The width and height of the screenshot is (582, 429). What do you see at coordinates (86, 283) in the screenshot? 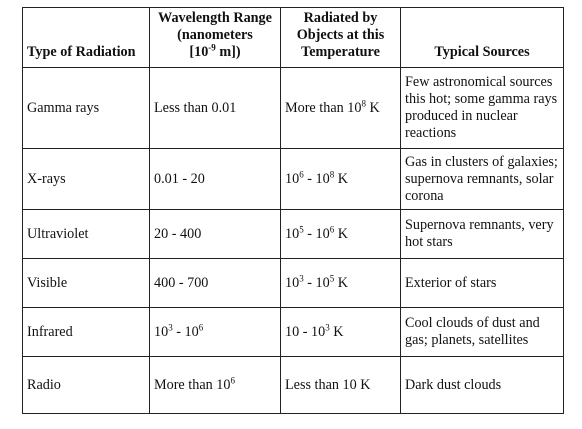
I see `cell-type: Visible` at bounding box center [86, 283].